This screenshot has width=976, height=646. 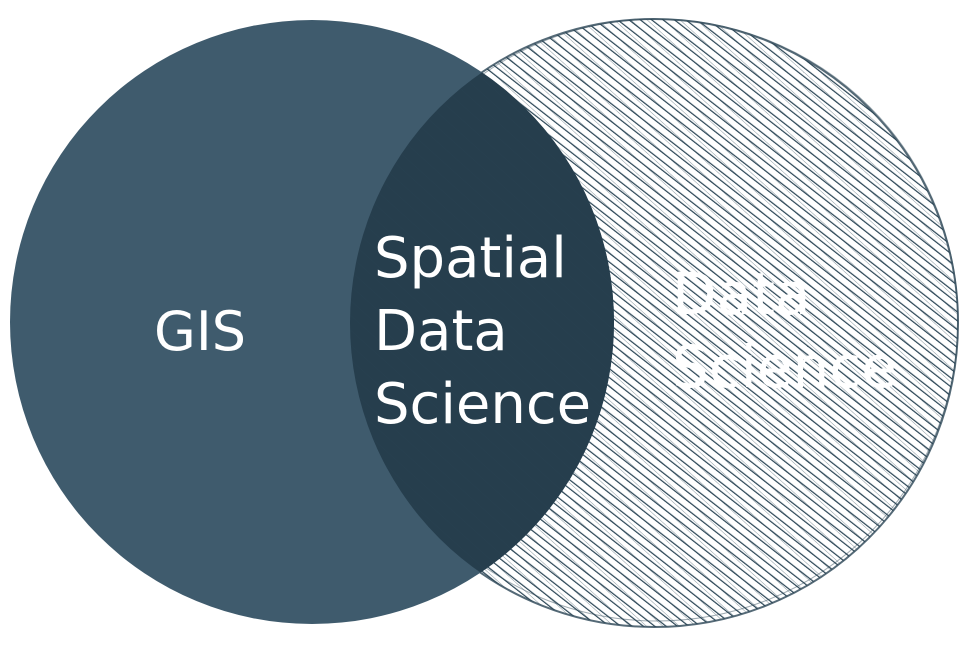 I want to click on overlap-label-line-3: Science, so click(x=482, y=404).